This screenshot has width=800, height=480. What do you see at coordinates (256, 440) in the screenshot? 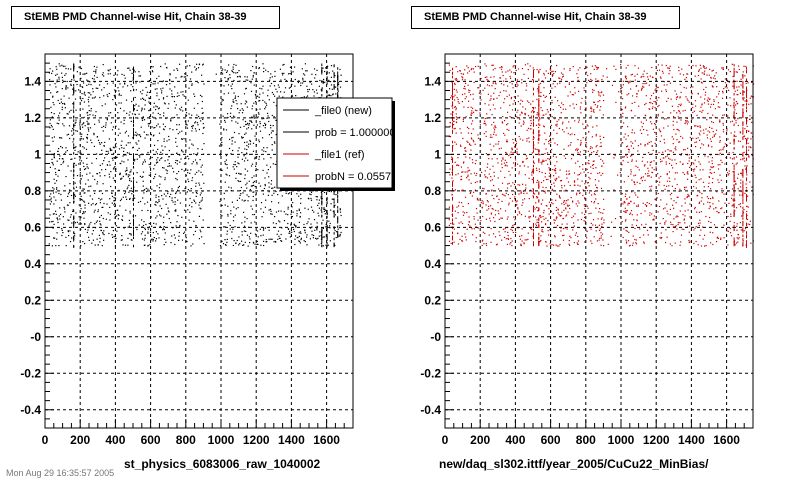
I see `x-tick-label: 1200` at bounding box center [256, 440].